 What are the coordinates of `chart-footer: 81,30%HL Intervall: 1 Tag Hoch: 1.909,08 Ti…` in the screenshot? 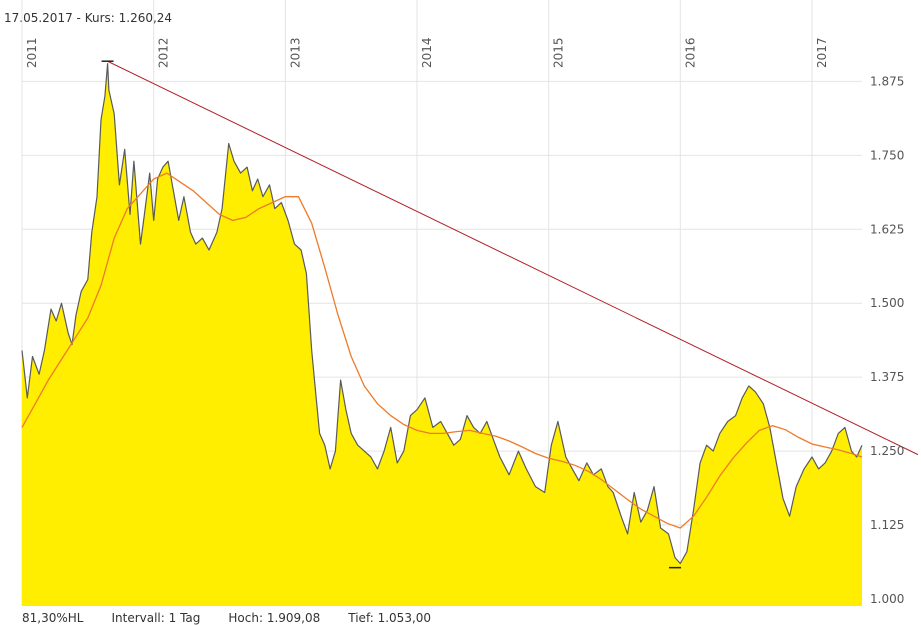 It's located at (240, 618).